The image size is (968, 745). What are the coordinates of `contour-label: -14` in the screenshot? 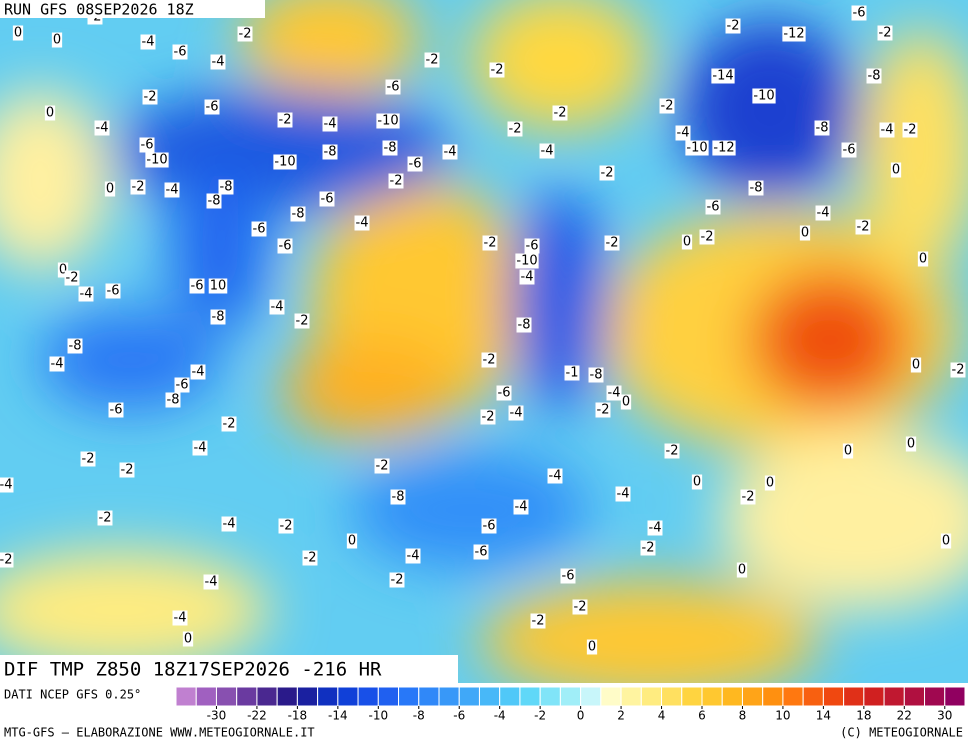 It's located at (722, 76).